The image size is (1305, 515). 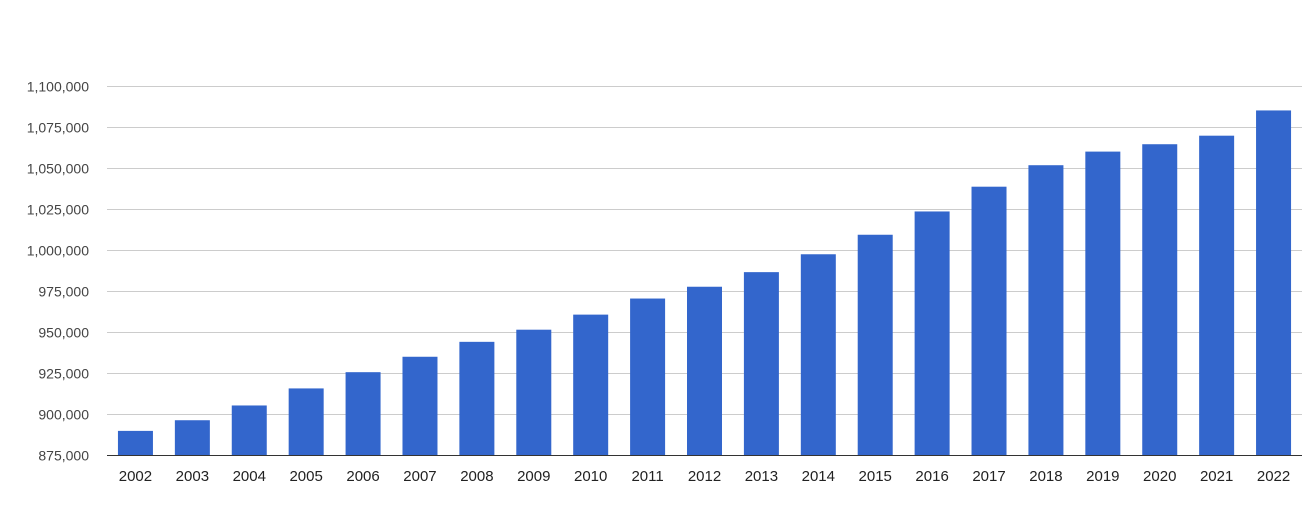 I want to click on x-tick-label: 2007, so click(x=419, y=476).